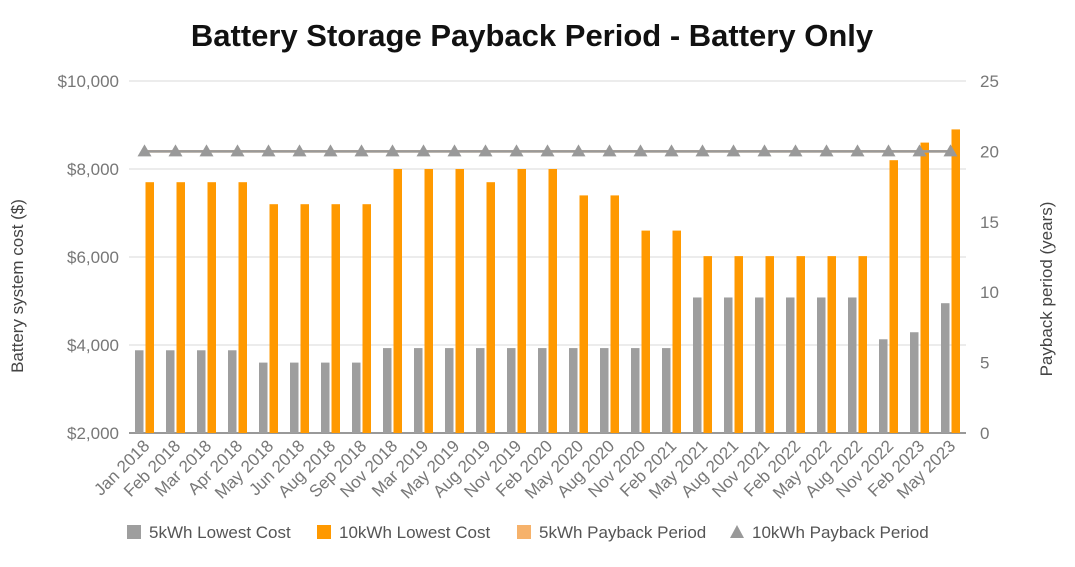  Describe the element at coordinates (989, 292) in the screenshot. I see `y-tick-label-right: 10` at that location.